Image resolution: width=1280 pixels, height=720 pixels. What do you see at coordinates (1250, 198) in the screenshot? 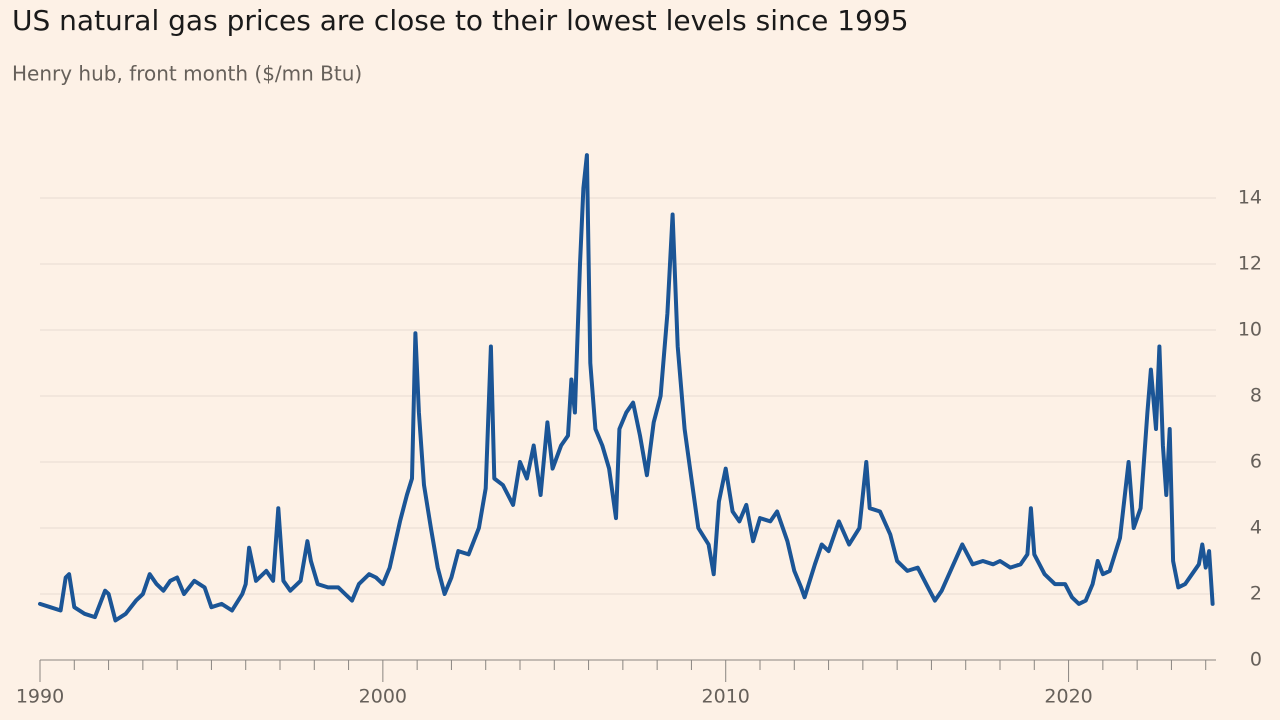
I see `y-tick-label: 14` at bounding box center [1250, 198].